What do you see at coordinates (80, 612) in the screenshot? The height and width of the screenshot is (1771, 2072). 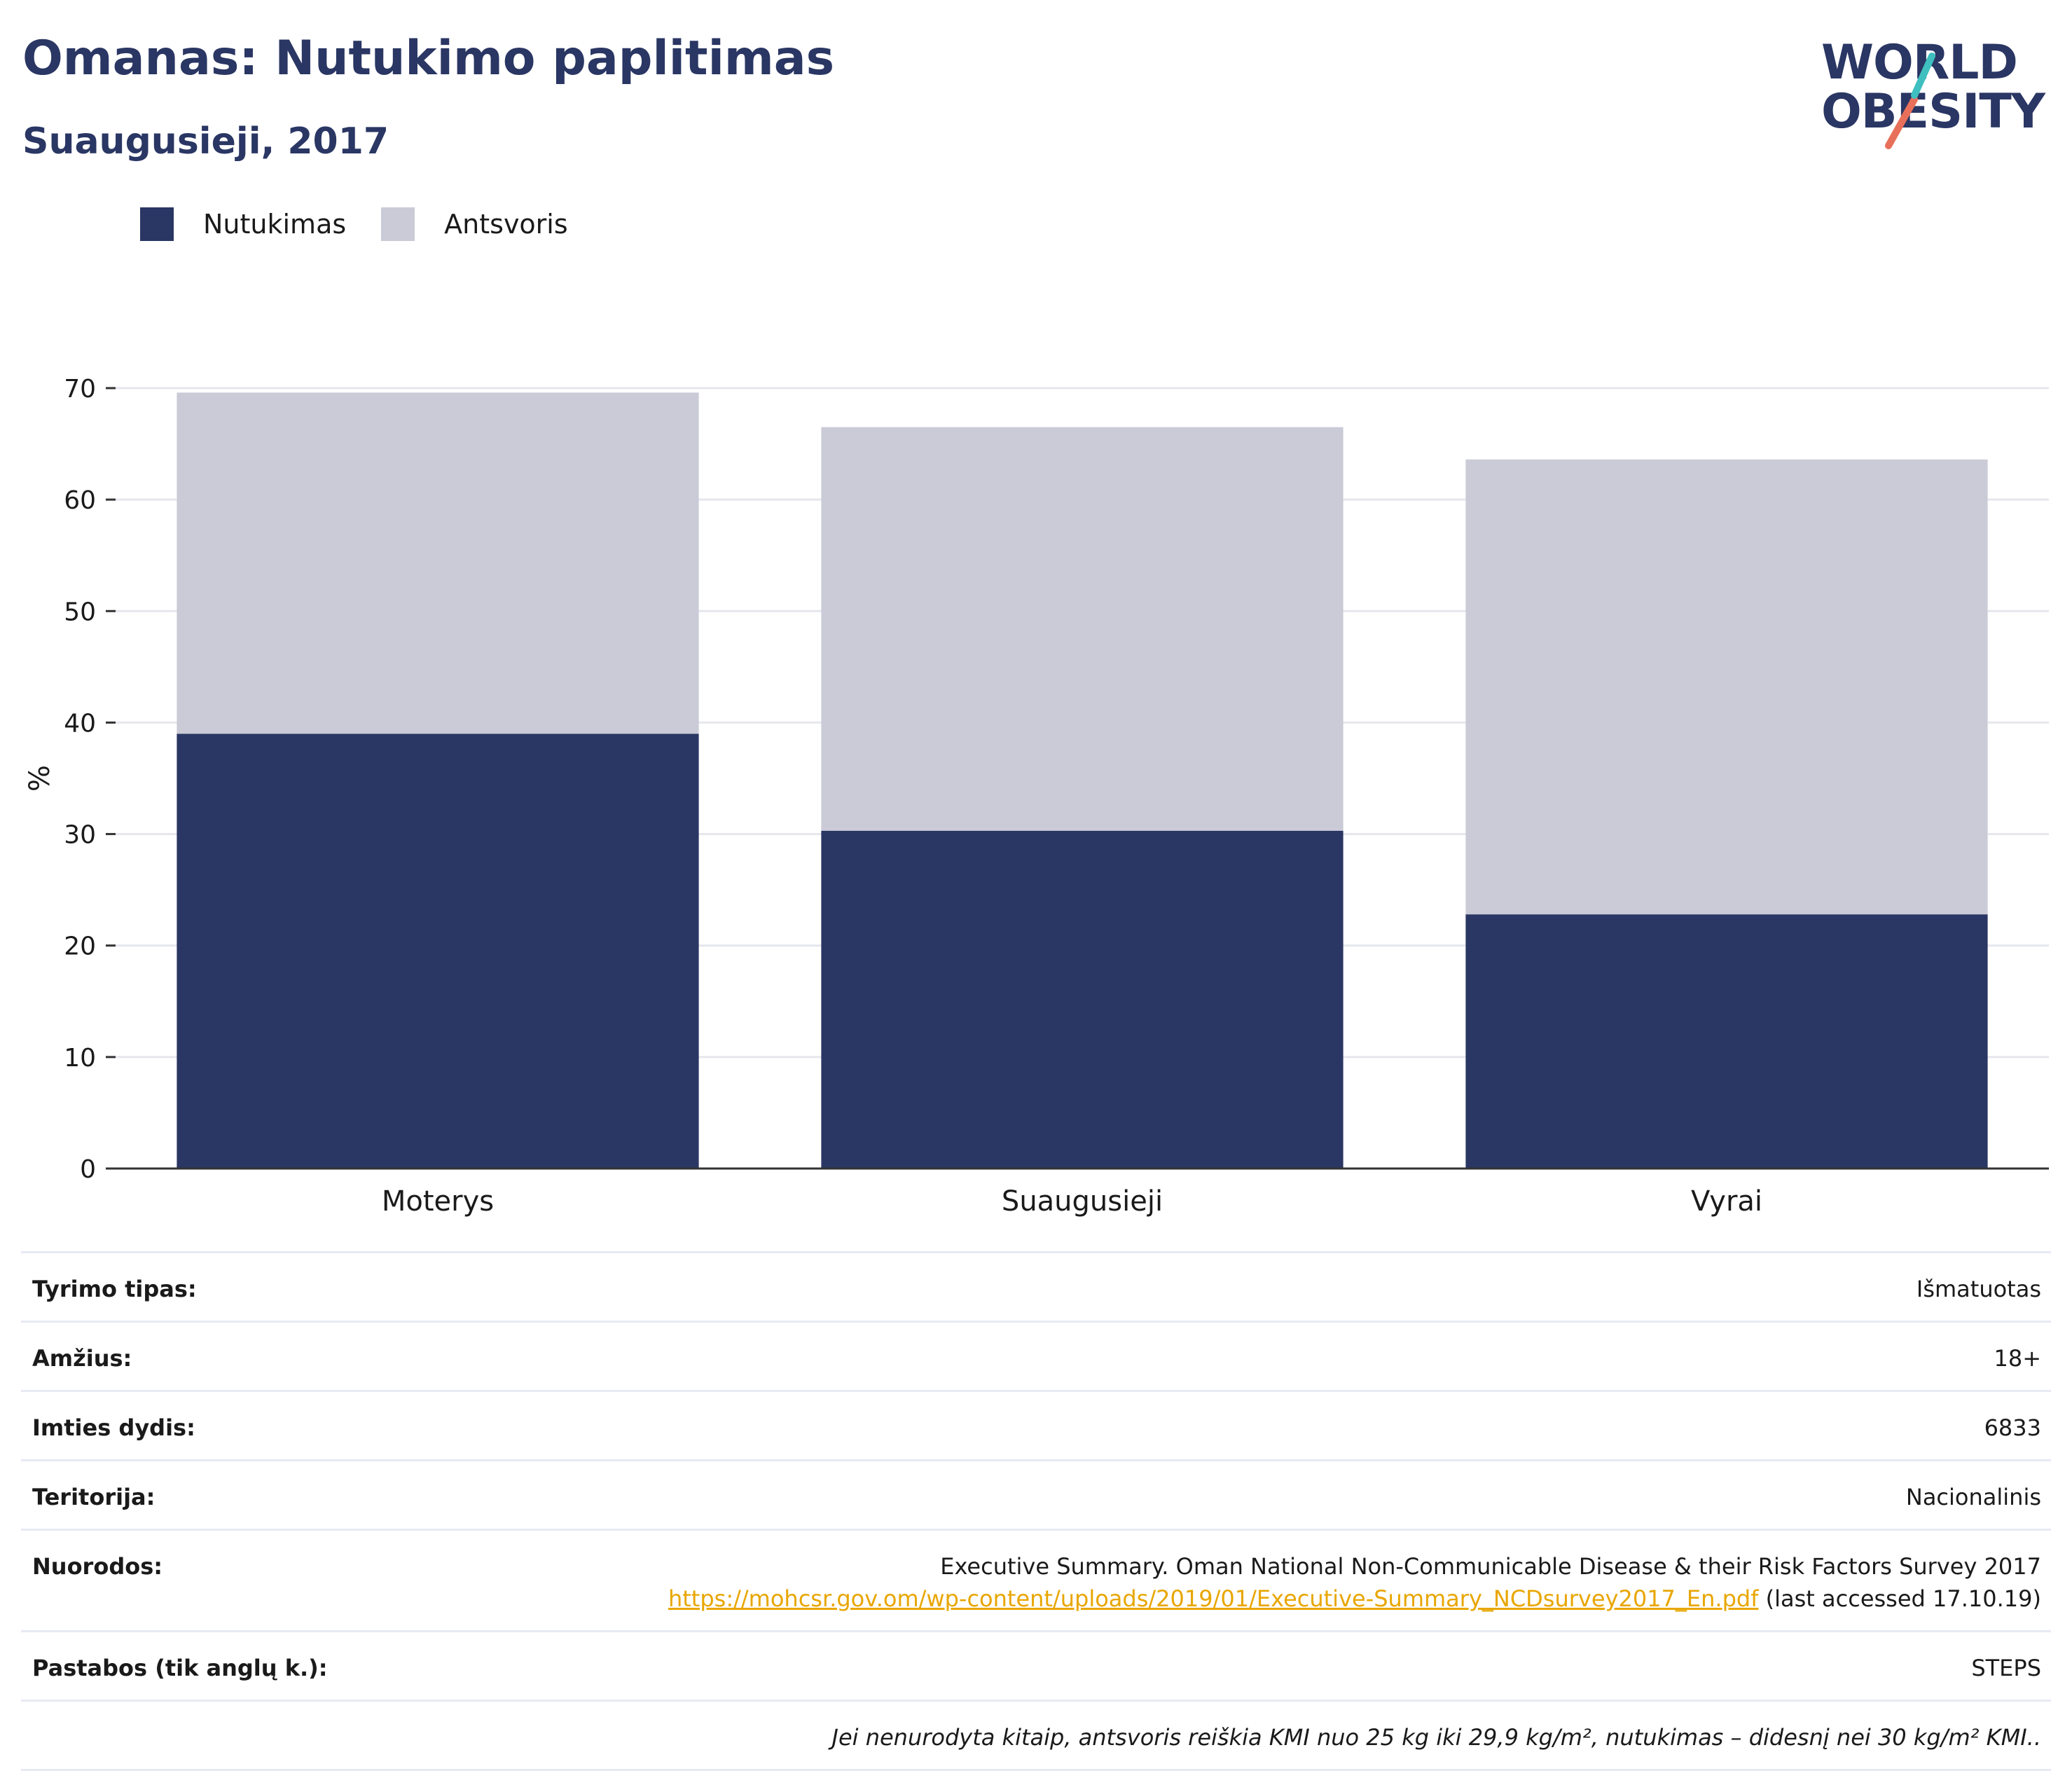 I see `y-tick-label: 50` at bounding box center [80, 612].